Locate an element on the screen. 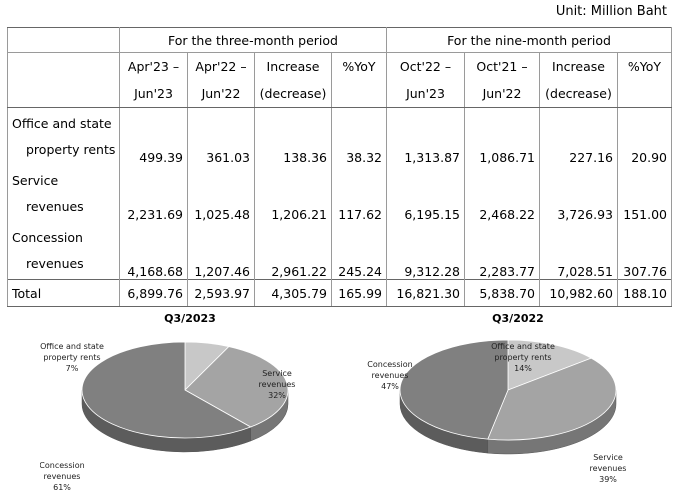 The width and height of the screenshot is (679, 494). table-cell: 499.39 is located at coordinates (153, 136).